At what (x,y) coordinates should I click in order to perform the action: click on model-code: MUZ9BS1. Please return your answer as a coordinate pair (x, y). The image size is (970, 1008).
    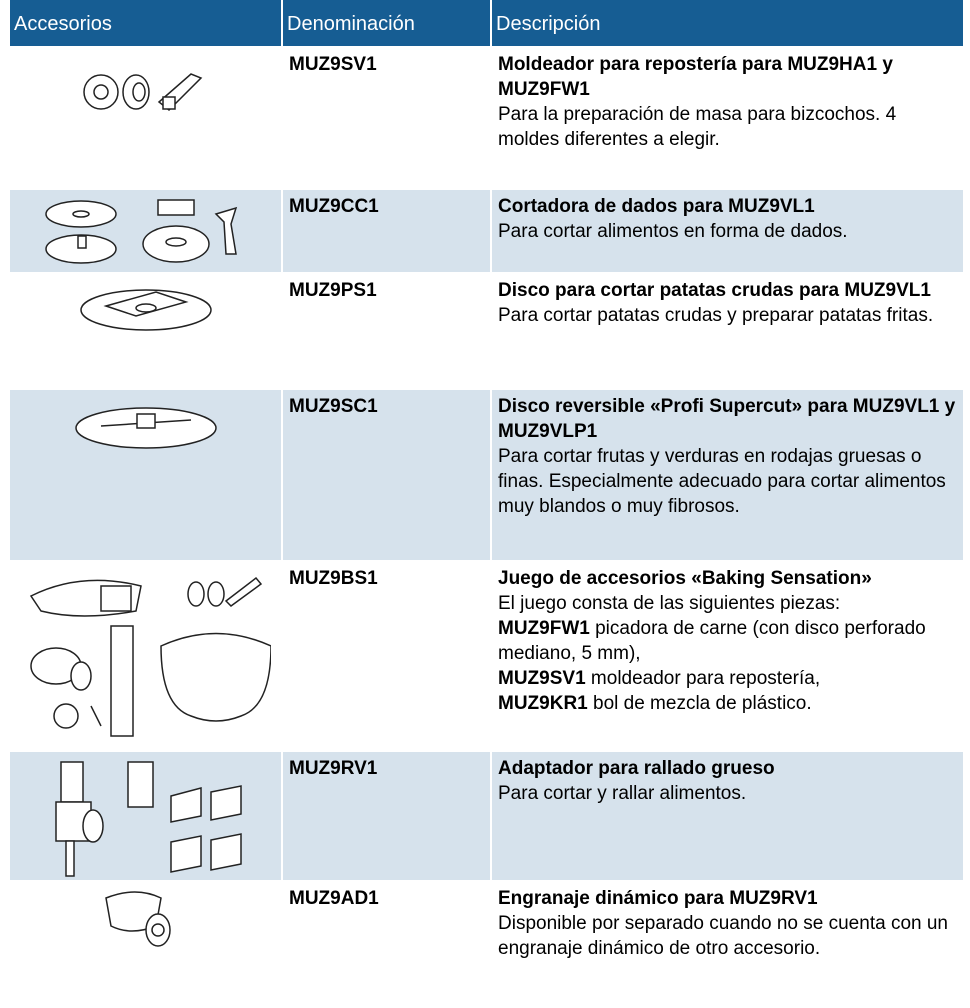
    Looking at the image, I should click on (386, 656).